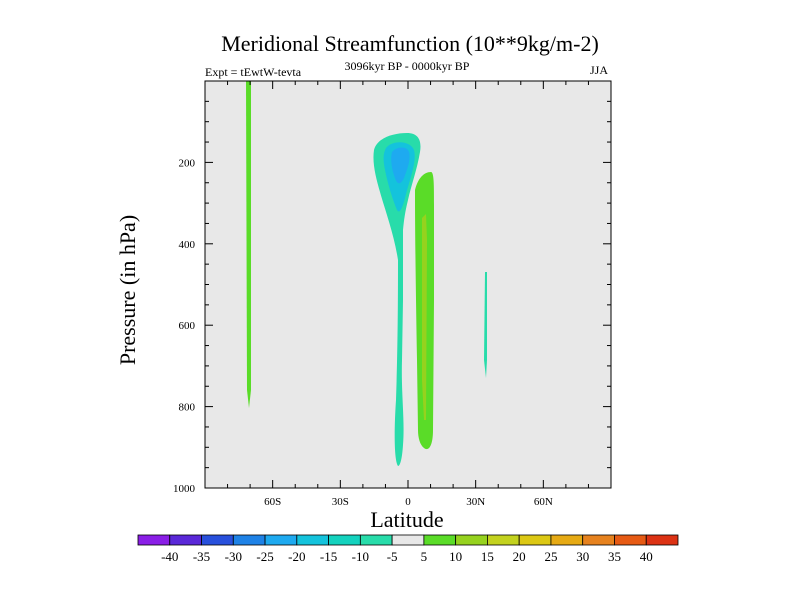 This screenshot has height=600, width=800. I want to click on colorbar-label: 20, so click(519, 556).